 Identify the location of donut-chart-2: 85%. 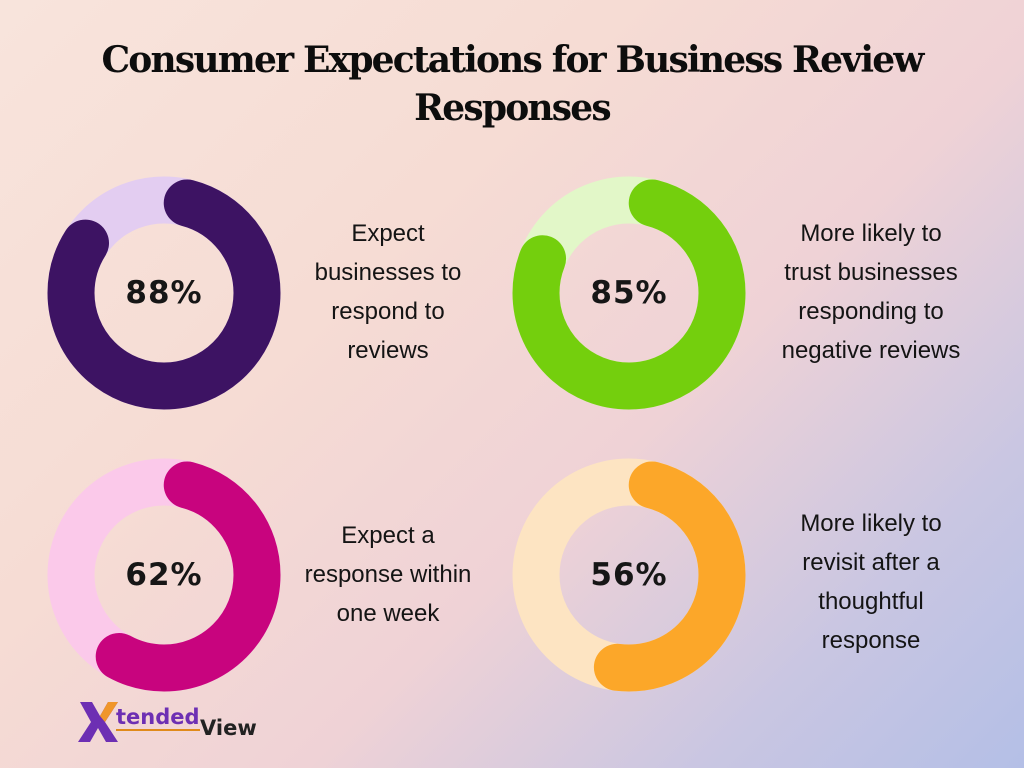
(629, 293).